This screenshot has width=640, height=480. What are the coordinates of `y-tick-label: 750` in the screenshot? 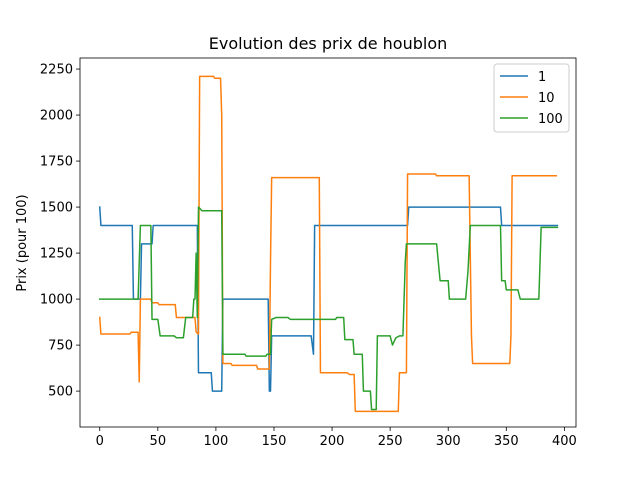 It's located at (60, 346).